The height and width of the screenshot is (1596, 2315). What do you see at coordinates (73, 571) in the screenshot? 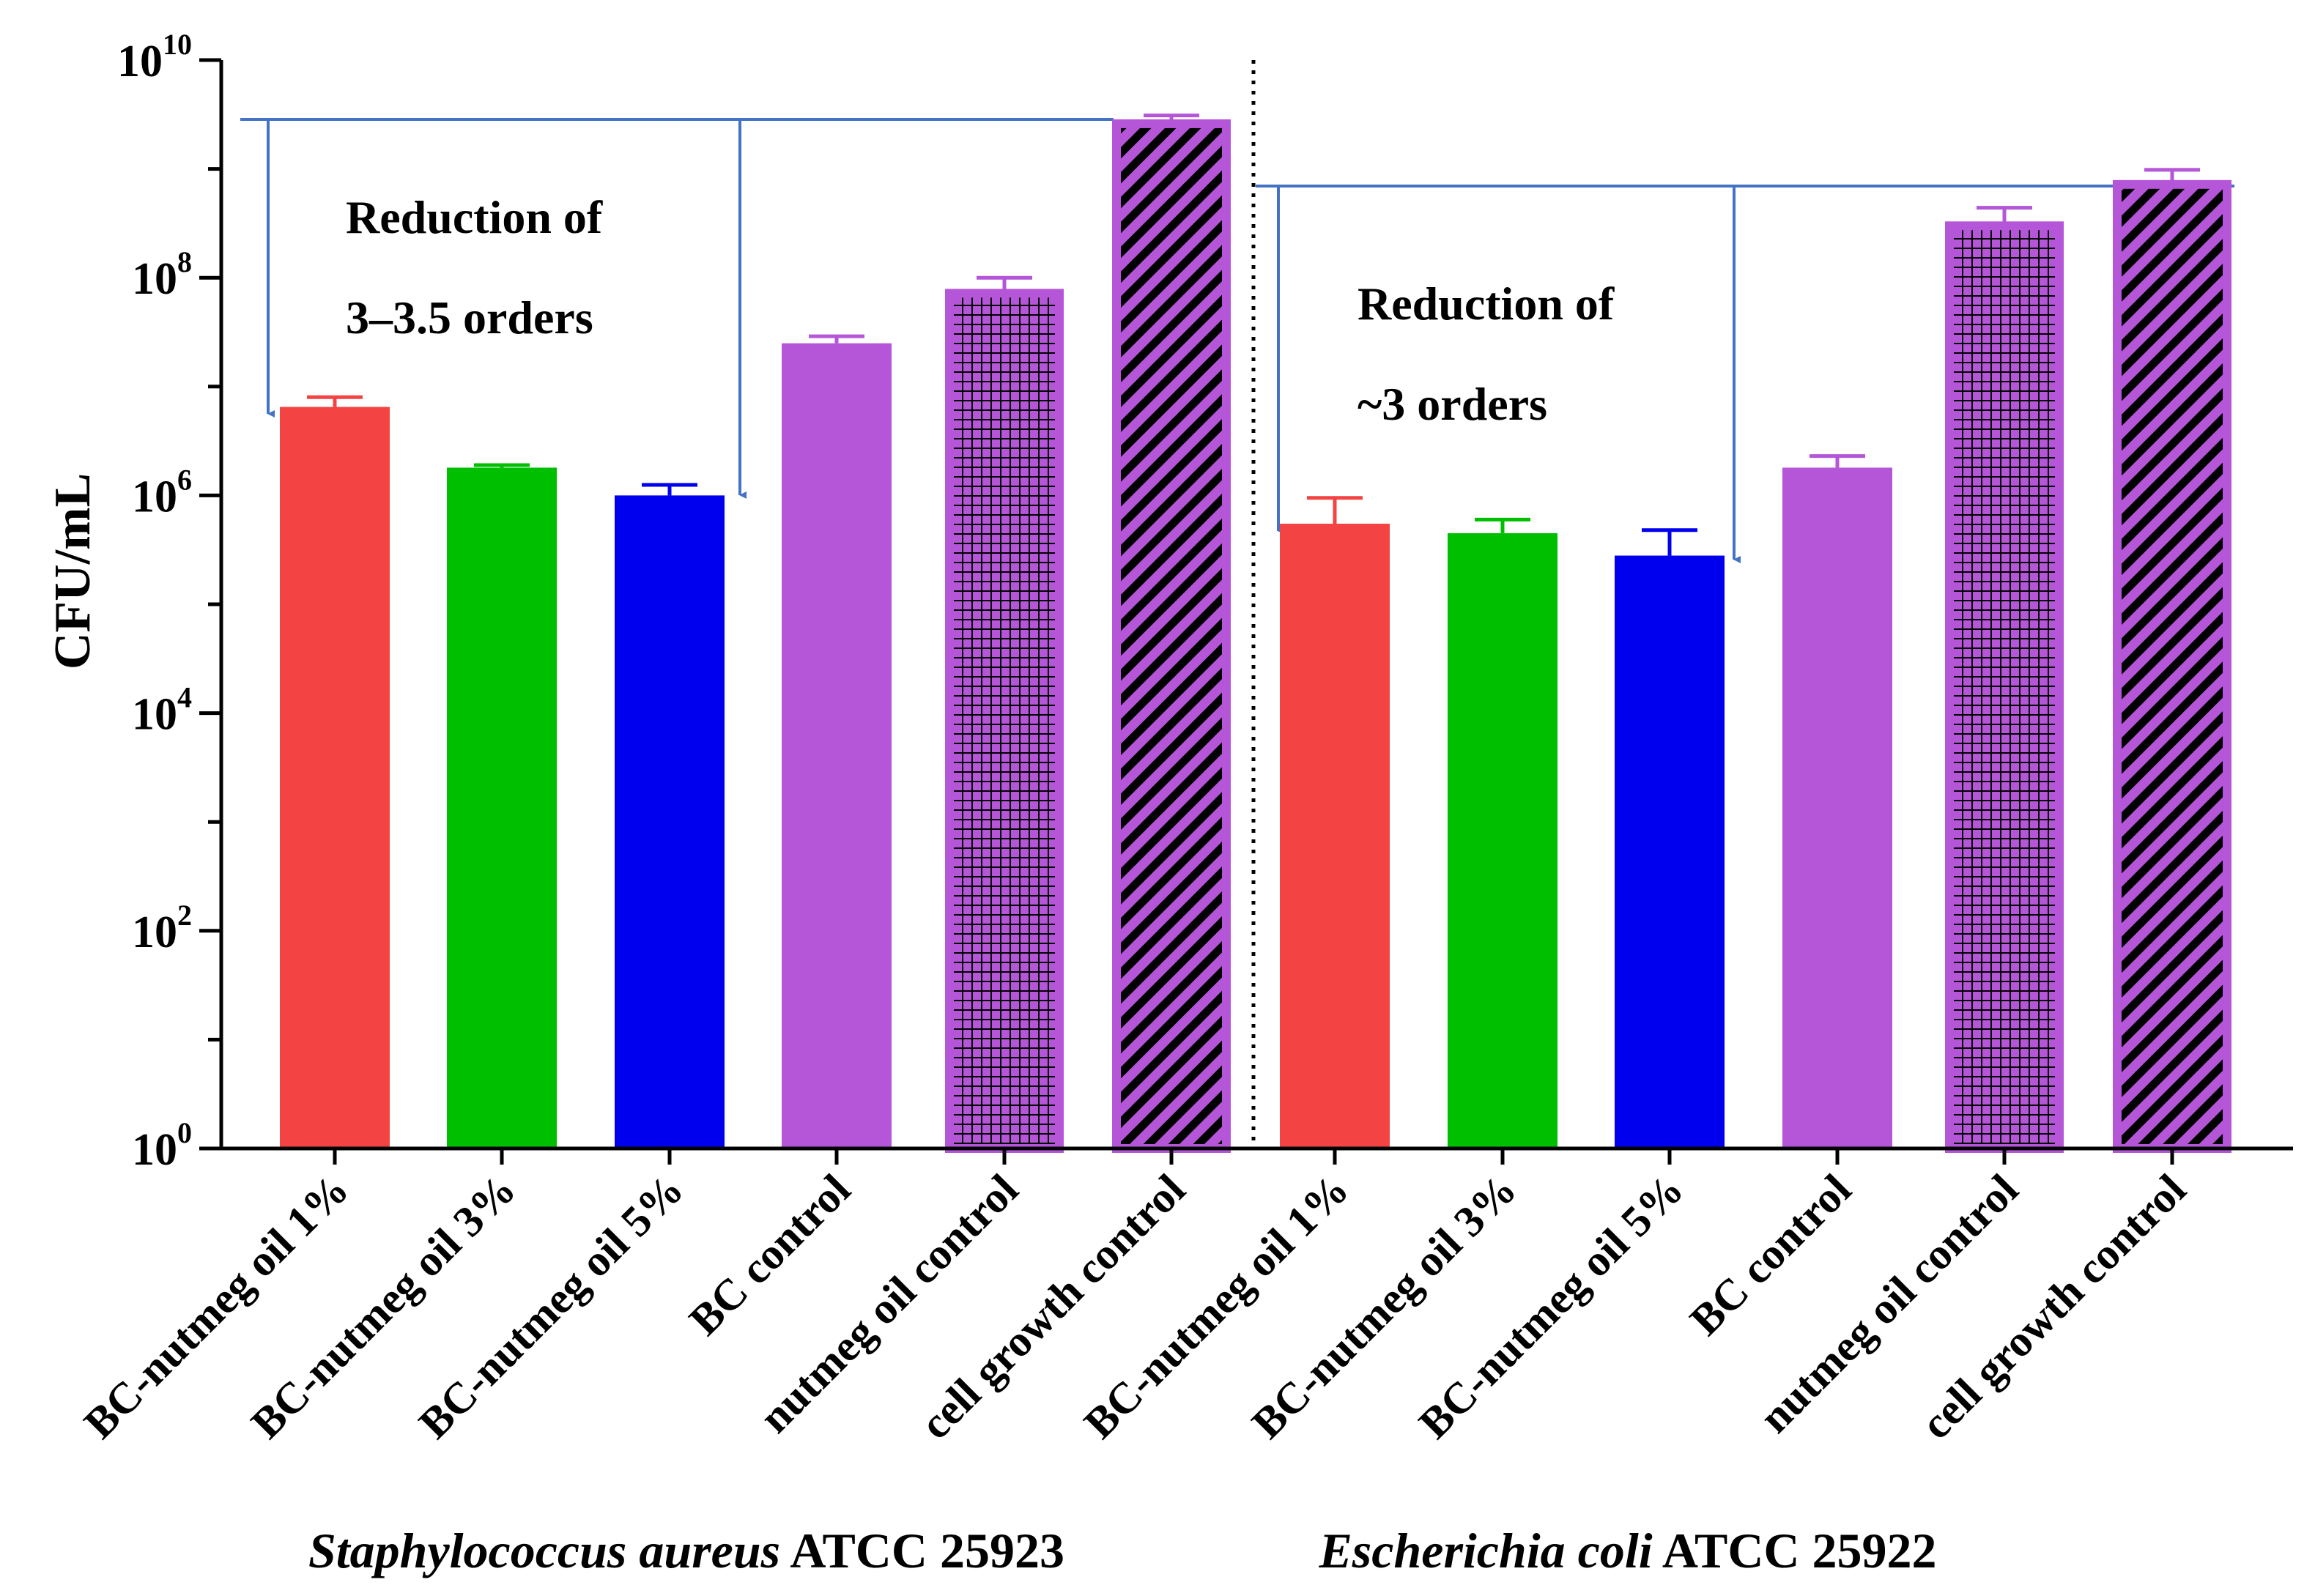
I see `y-axis-label: CFU/mL` at bounding box center [73, 571].